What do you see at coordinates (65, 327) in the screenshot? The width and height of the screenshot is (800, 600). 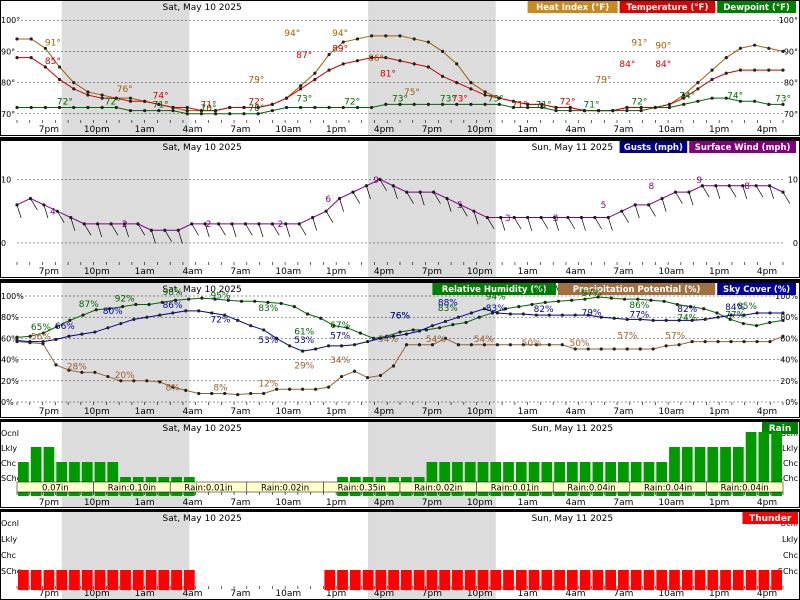 I see `series-value-label: 66%` at bounding box center [65, 327].